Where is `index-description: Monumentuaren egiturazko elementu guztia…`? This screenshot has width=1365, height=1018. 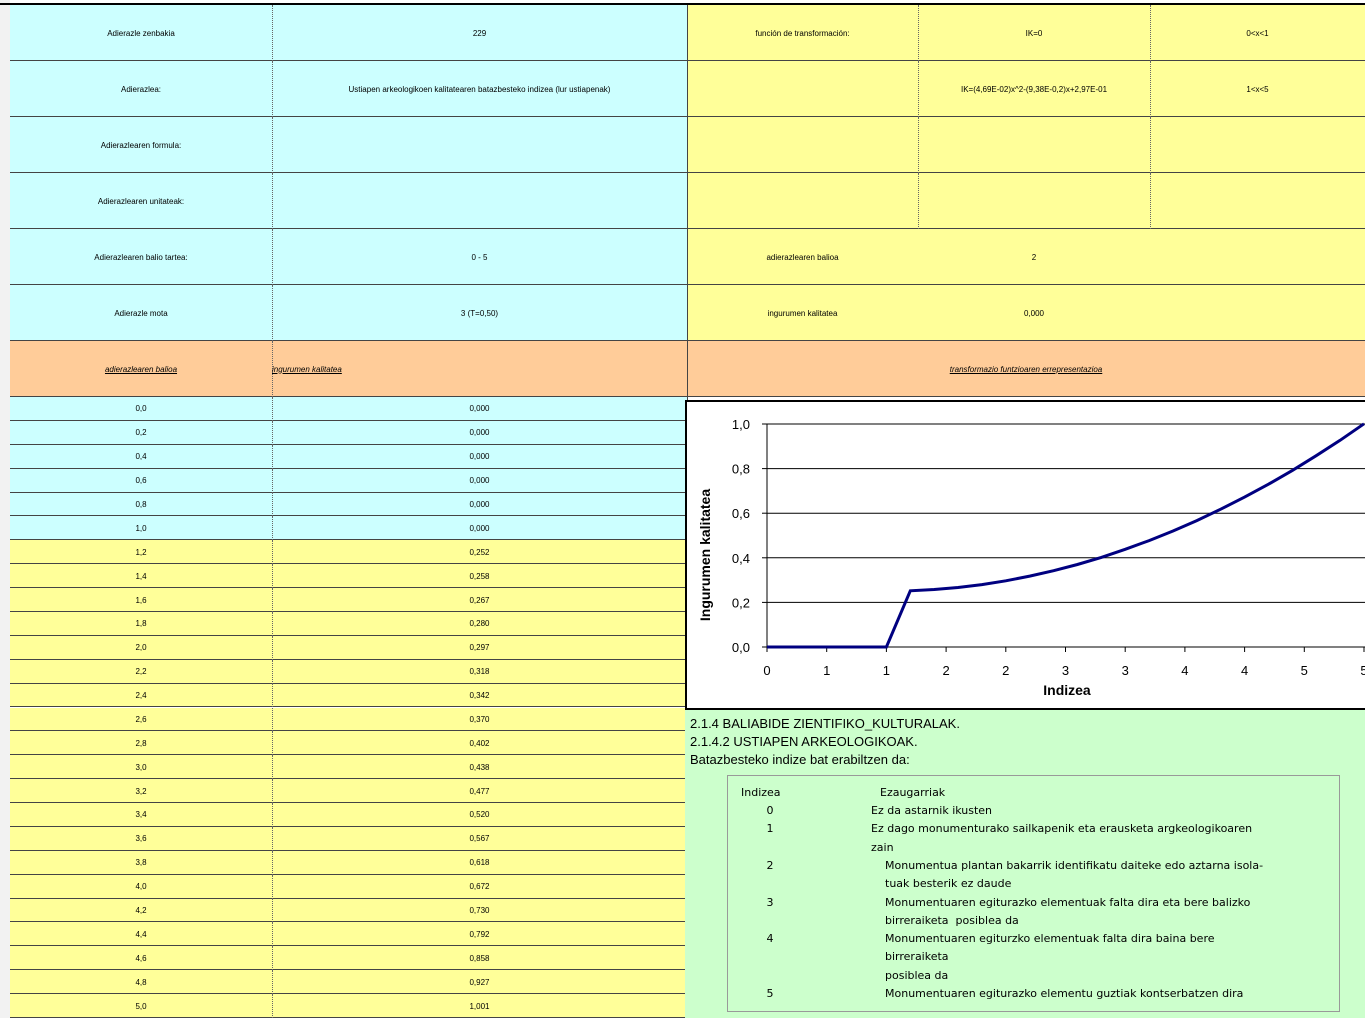 index-description: Monumentuaren egiturazko elementu guztia… is located at coordinates (1064, 993).